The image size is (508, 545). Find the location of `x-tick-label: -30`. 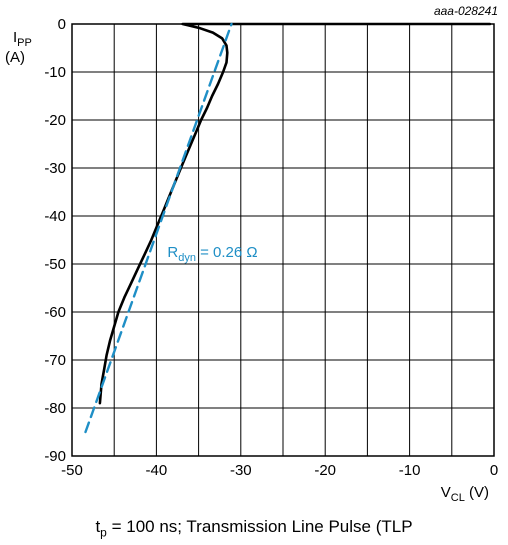

x-tick-label: -30 is located at coordinates (241, 470).